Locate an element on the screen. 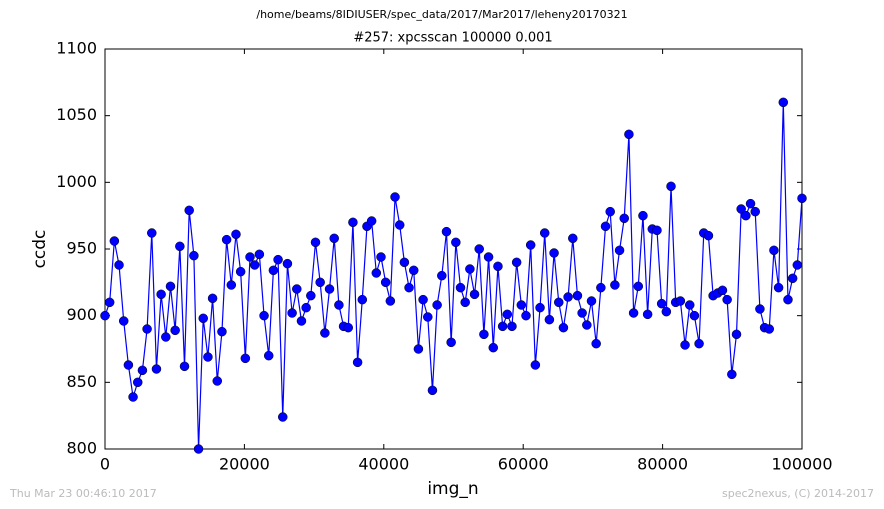 Image resolution: width=884 pixels, height=509 pixels. footer-left: Thu Mar 23 00:46:10 2017 is located at coordinates (83, 493).